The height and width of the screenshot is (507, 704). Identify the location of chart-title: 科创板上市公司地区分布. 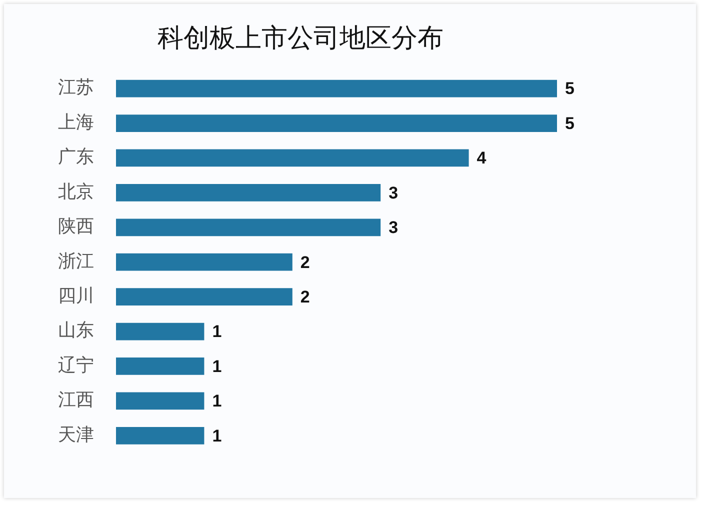
(301, 38).